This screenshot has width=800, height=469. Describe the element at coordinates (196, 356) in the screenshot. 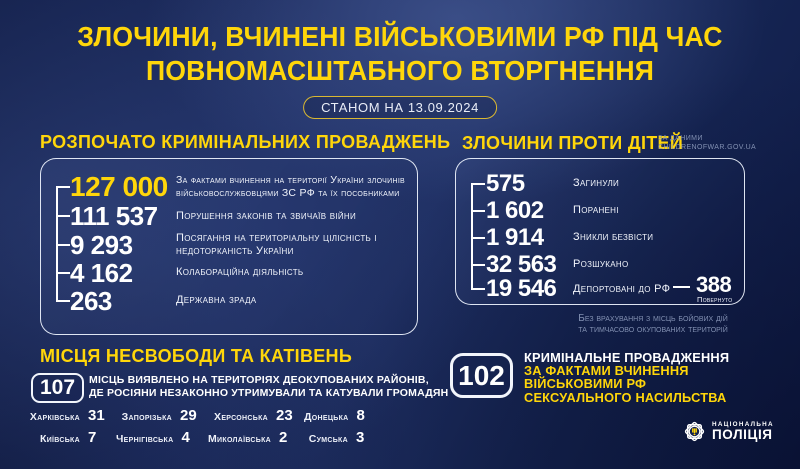

I see `detention-title: МІСЦЯ НЕСВОБОДИ ТА КАТІВЕНЬ` at that location.